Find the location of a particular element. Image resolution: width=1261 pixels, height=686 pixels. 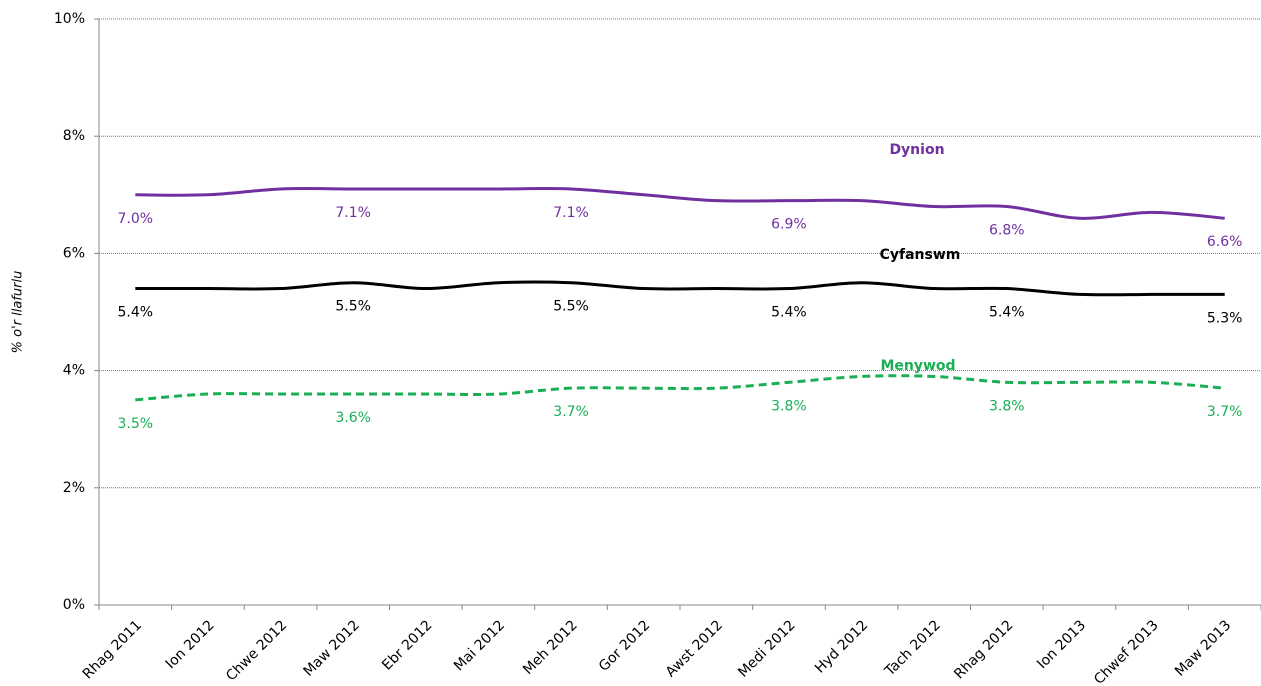

x-tick-label: Hyd 2012 is located at coordinates (841, 646).